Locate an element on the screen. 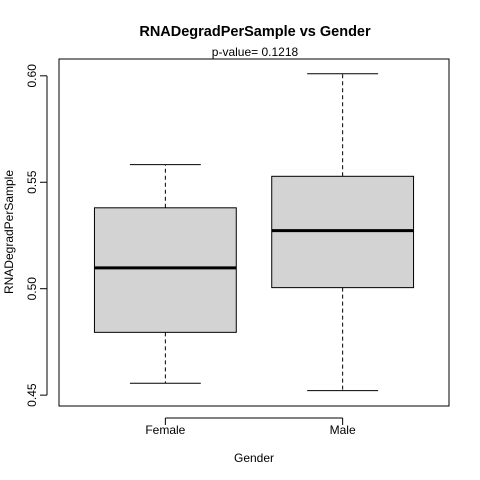  chart-title: RNADegradPerSample vs Gender is located at coordinates (255, 32).